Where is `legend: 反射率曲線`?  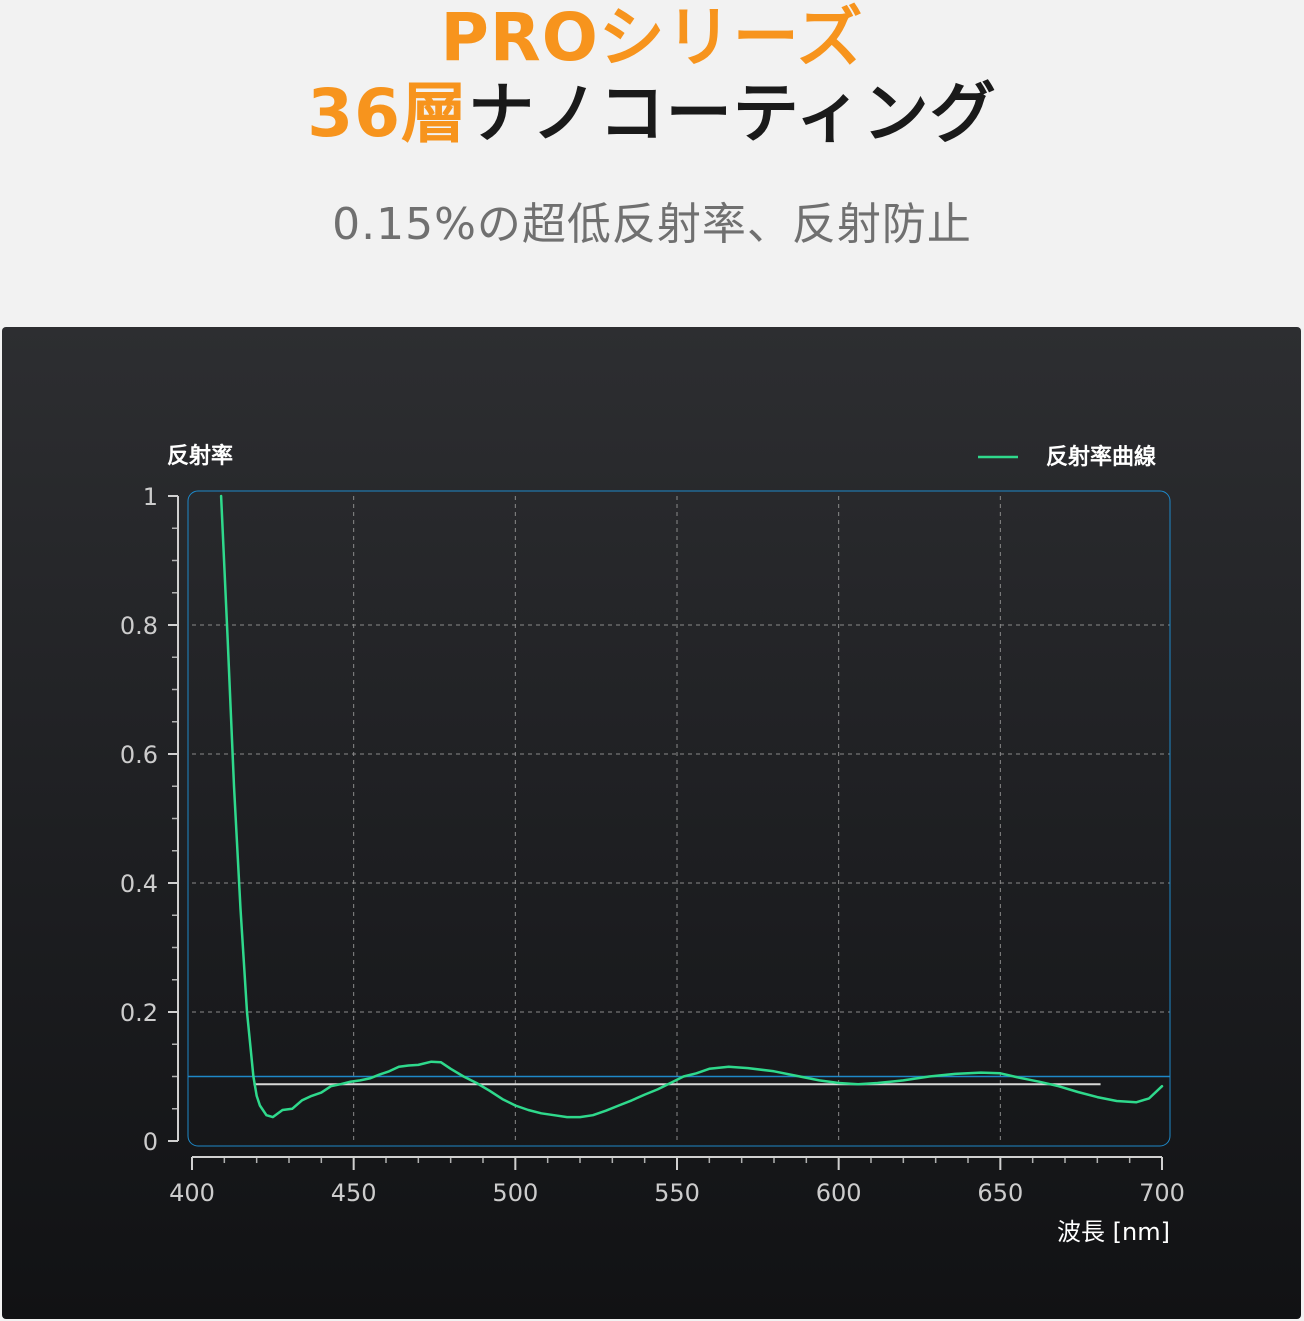 legend: 反射率曲線 is located at coordinates (1067, 457).